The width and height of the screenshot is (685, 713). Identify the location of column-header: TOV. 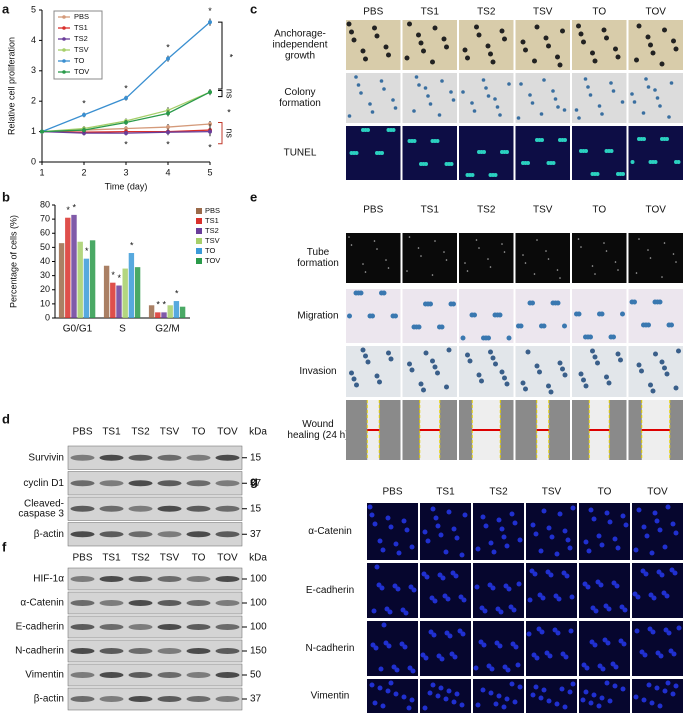
(656, 12).